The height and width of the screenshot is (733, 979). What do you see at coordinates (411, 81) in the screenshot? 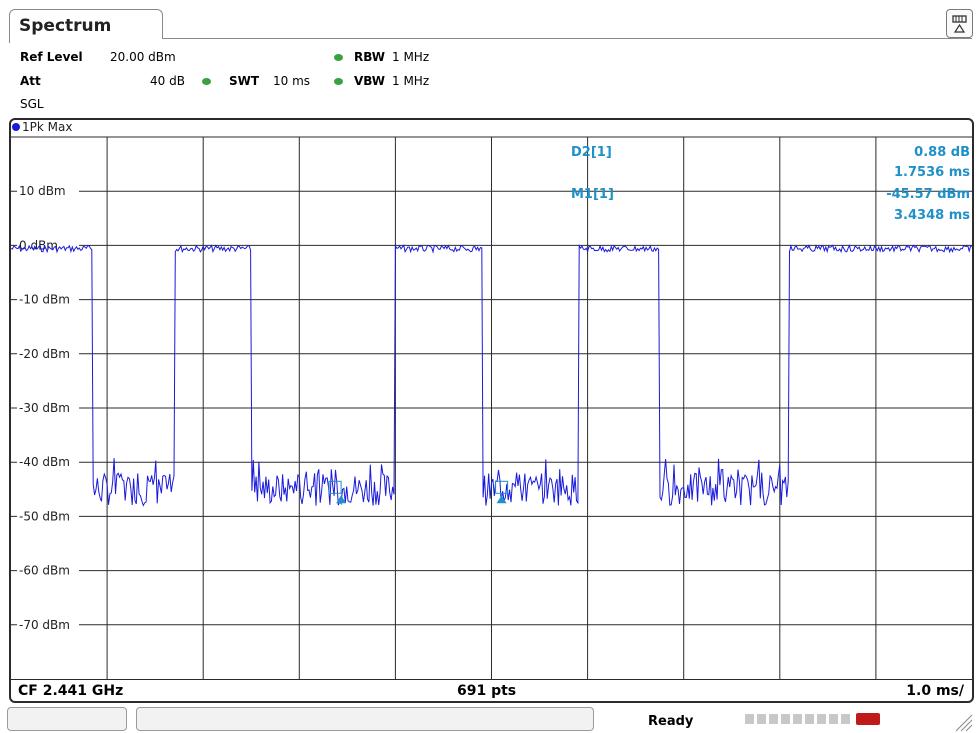
I see `vbw-value: 1 MHz` at bounding box center [411, 81].